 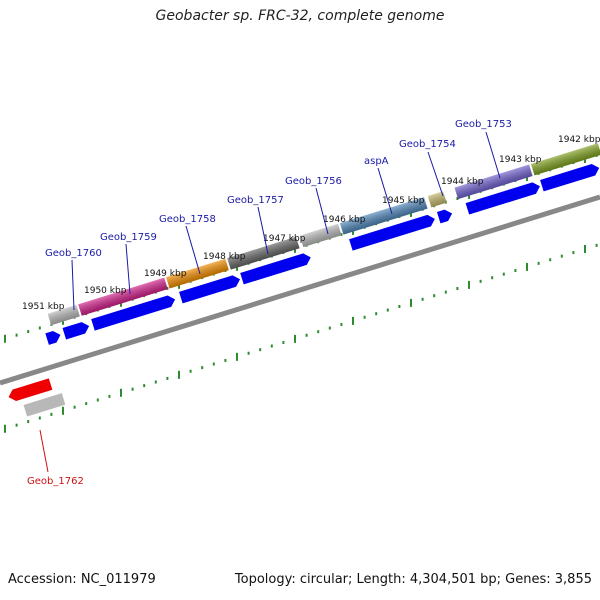 I want to click on scale-label: 1942 kbp, so click(x=579, y=140).